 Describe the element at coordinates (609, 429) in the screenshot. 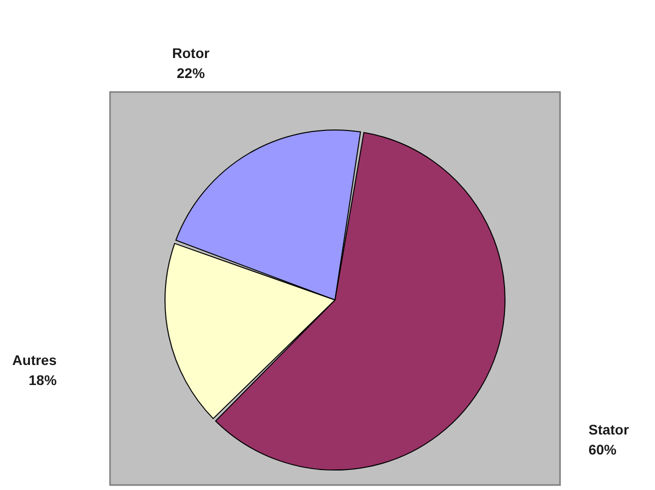

I see `slice-label: Stator` at that location.